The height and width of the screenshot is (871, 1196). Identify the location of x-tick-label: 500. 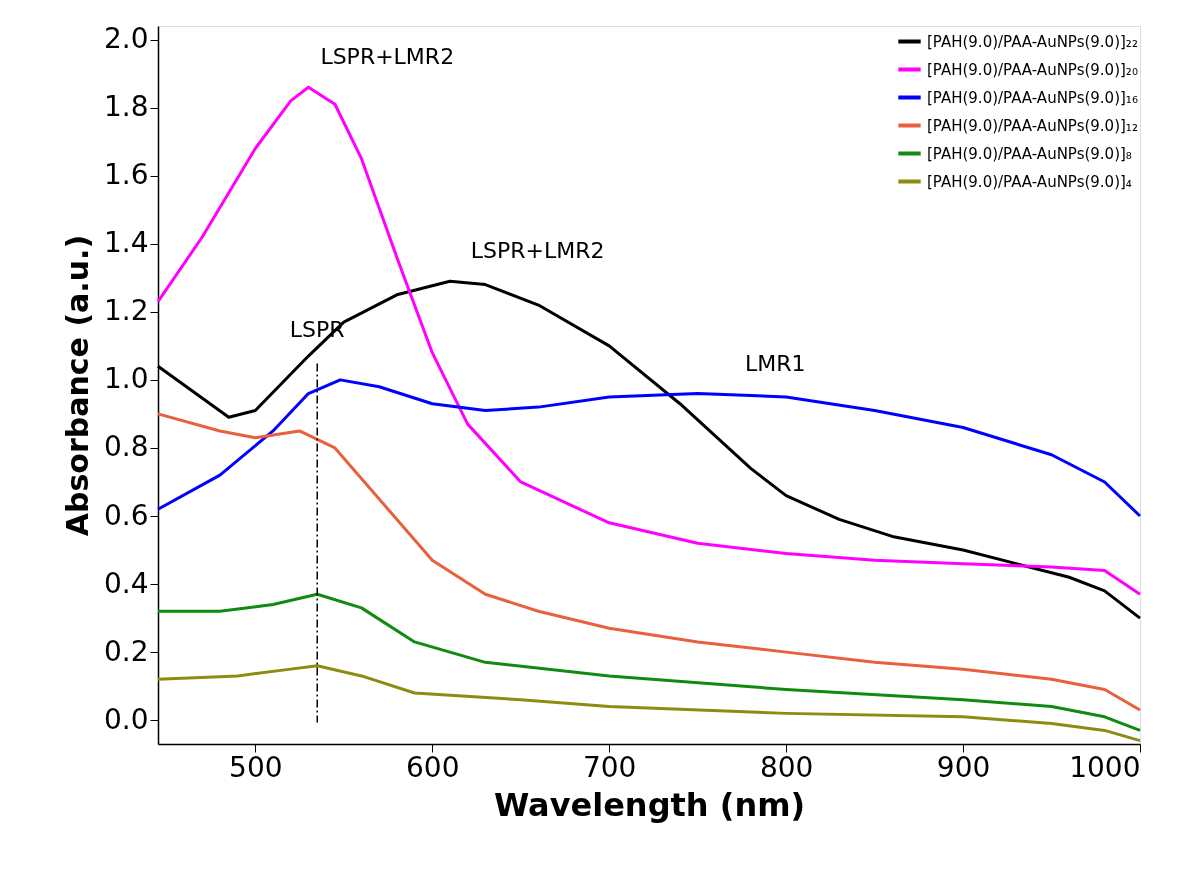
(256, 767).